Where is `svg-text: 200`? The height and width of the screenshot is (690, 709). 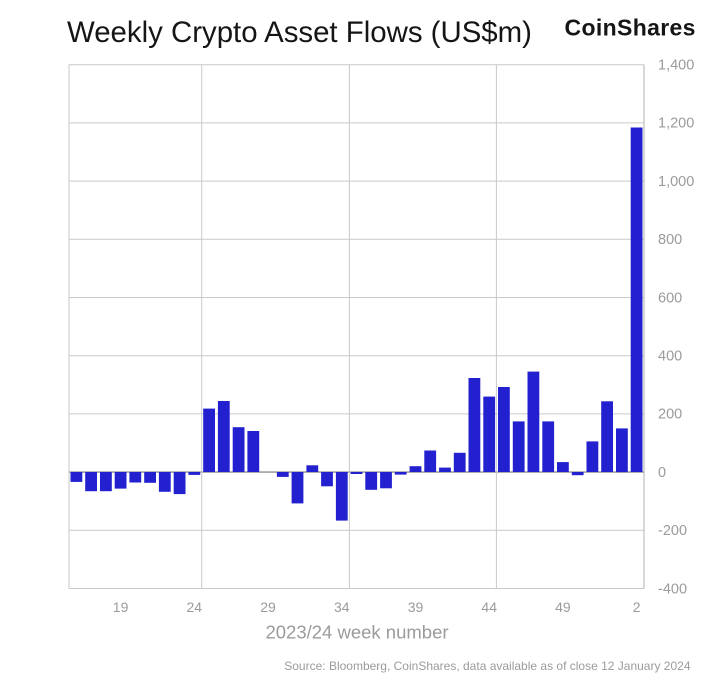 svg-text: 200 is located at coordinates (670, 415).